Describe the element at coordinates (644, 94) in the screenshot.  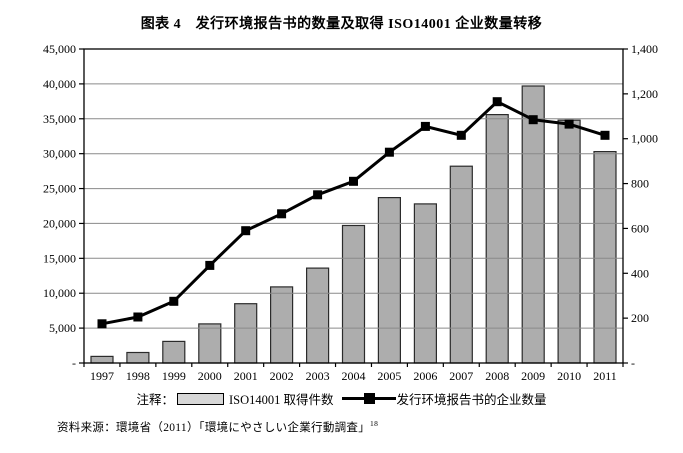
I see `right-axis-tick-label: 1,200` at that location.